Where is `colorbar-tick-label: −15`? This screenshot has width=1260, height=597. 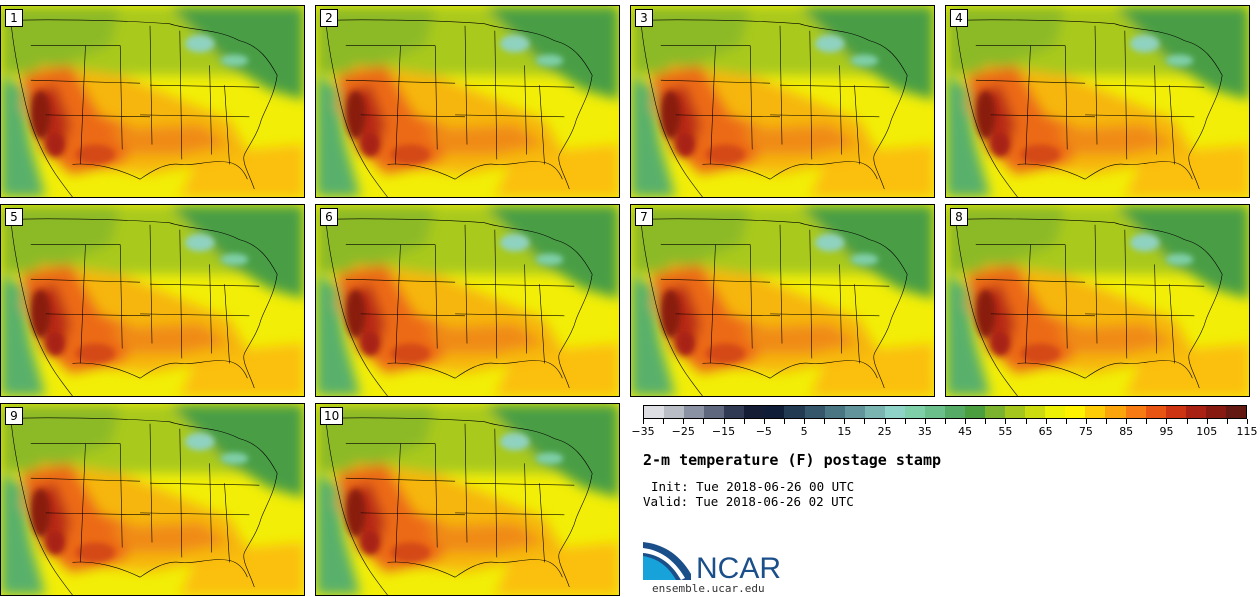
colorbar-tick-label: −15 is located at coordinates (723, 431).